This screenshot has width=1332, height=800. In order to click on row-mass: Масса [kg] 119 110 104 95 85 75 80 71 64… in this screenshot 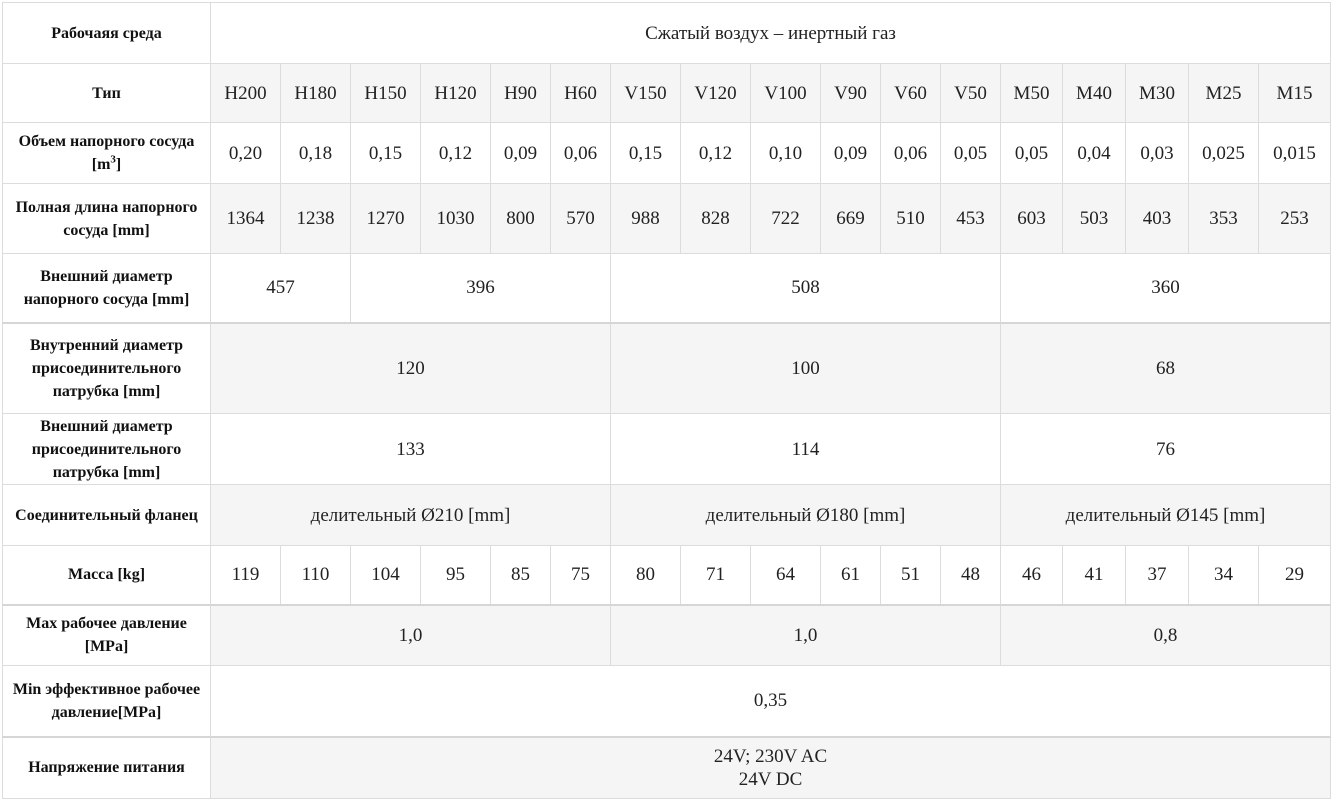, I will do `click(667, 575)`.